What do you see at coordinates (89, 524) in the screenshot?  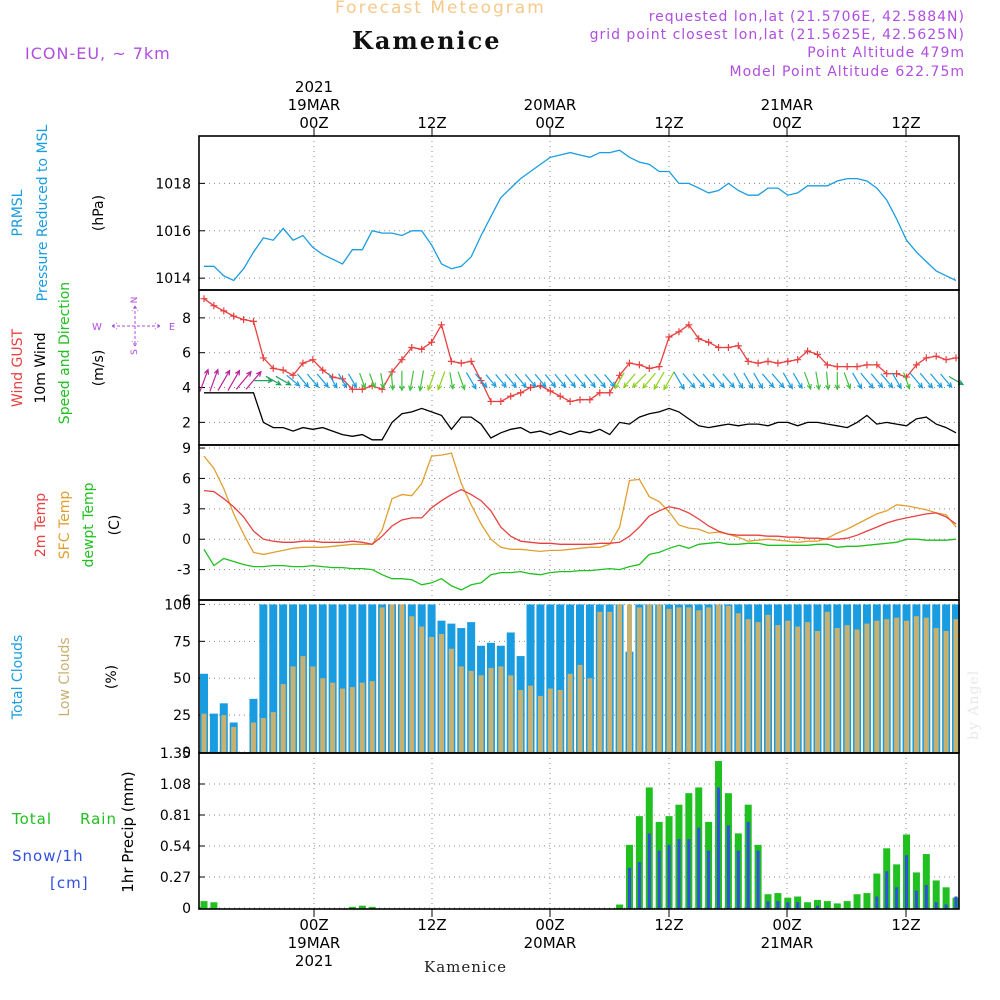 I see `dewpt-label: dewpt Temp` at bounding box center [89, 524].